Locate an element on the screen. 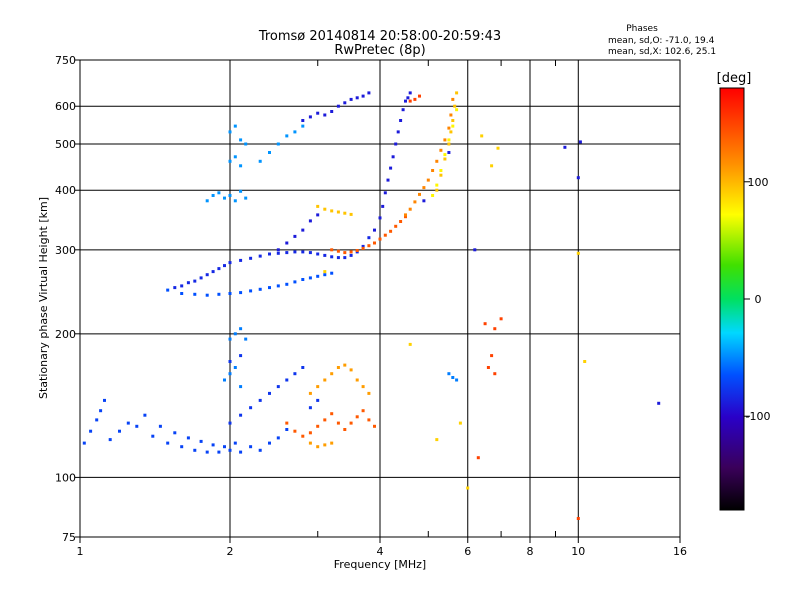 The height and width of the screenshot is (600, 800). colorbar-label: [deg] is located at coordinates (734, 78).